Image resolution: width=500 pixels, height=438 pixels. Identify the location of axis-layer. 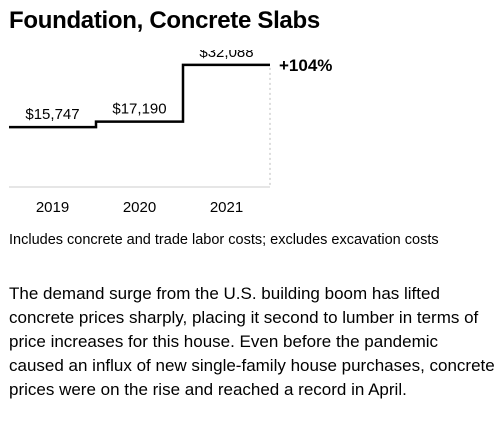
(140, 127).